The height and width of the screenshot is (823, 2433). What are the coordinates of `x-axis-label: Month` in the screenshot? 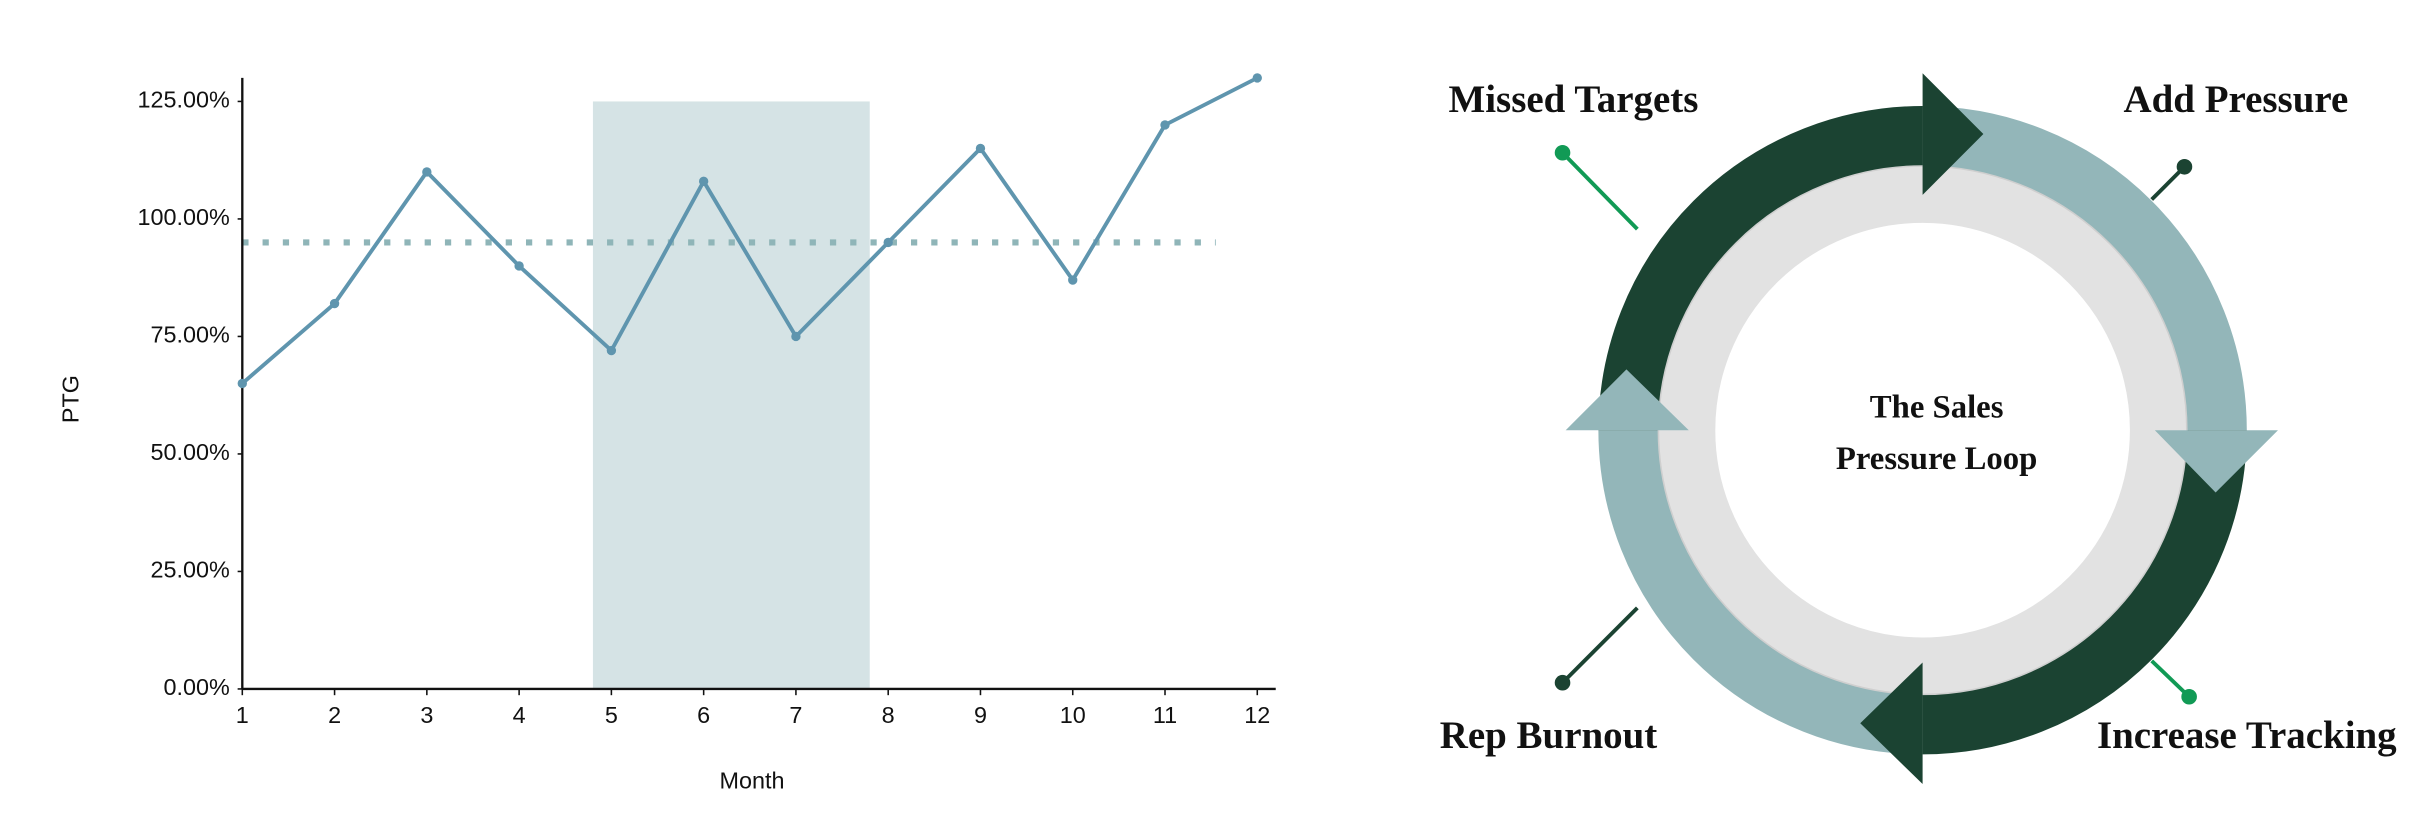 It's located at (752, 781).